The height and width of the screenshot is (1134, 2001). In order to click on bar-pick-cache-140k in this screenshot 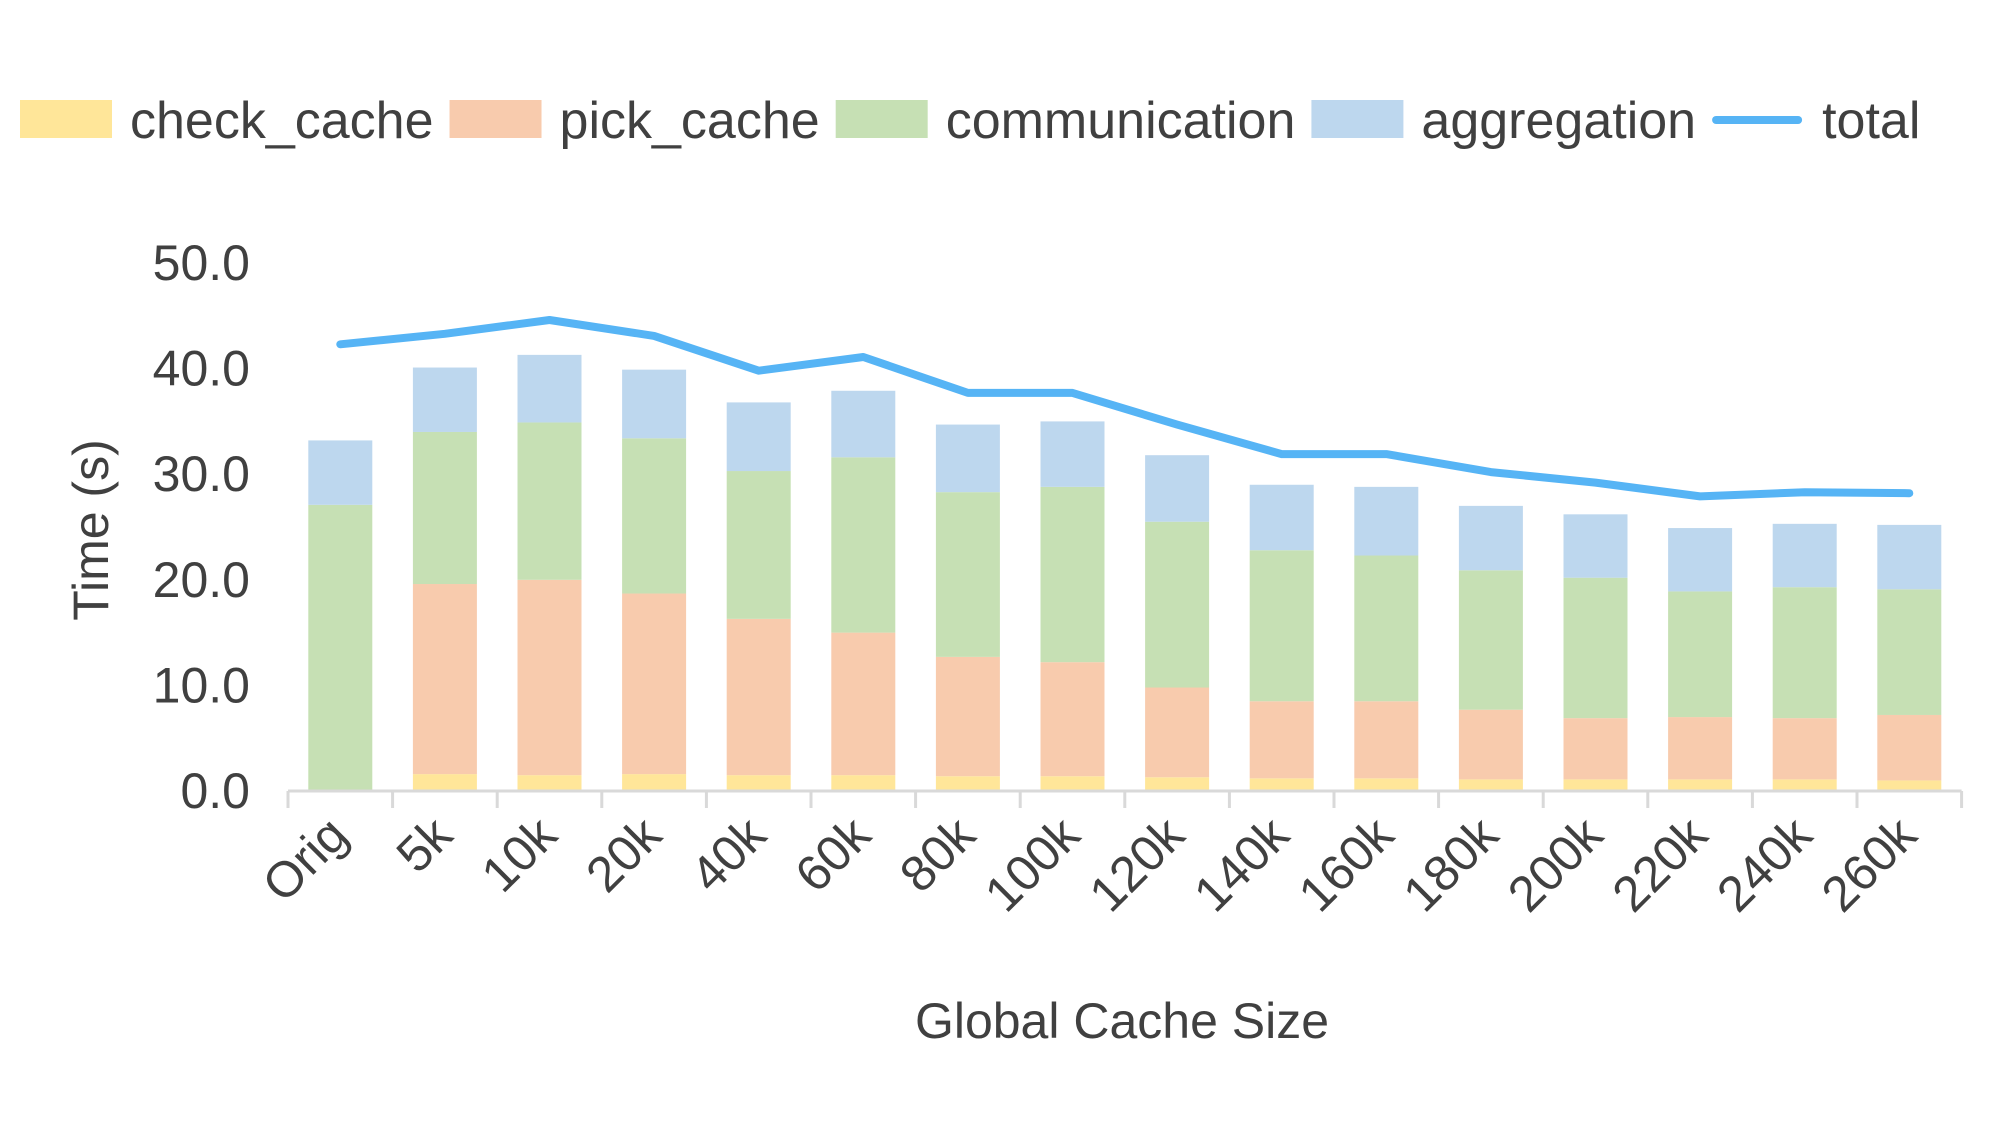, I will do `click(1281, 740)`.